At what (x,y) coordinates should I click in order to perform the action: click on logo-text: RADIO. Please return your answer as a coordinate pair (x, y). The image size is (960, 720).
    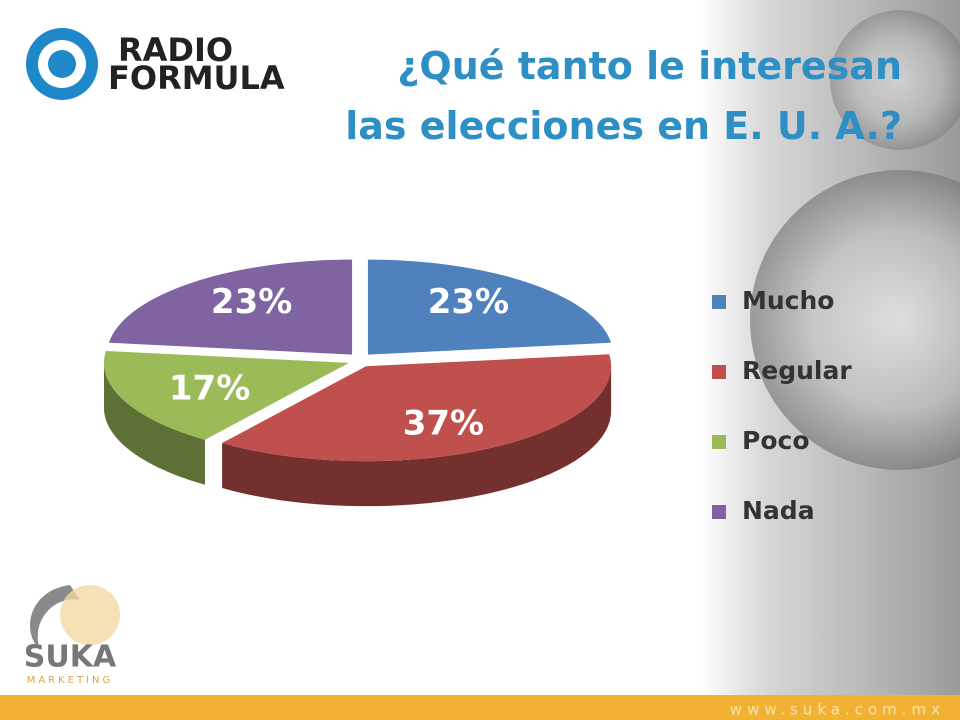
    Looking at the image, I should click on (175, 50).